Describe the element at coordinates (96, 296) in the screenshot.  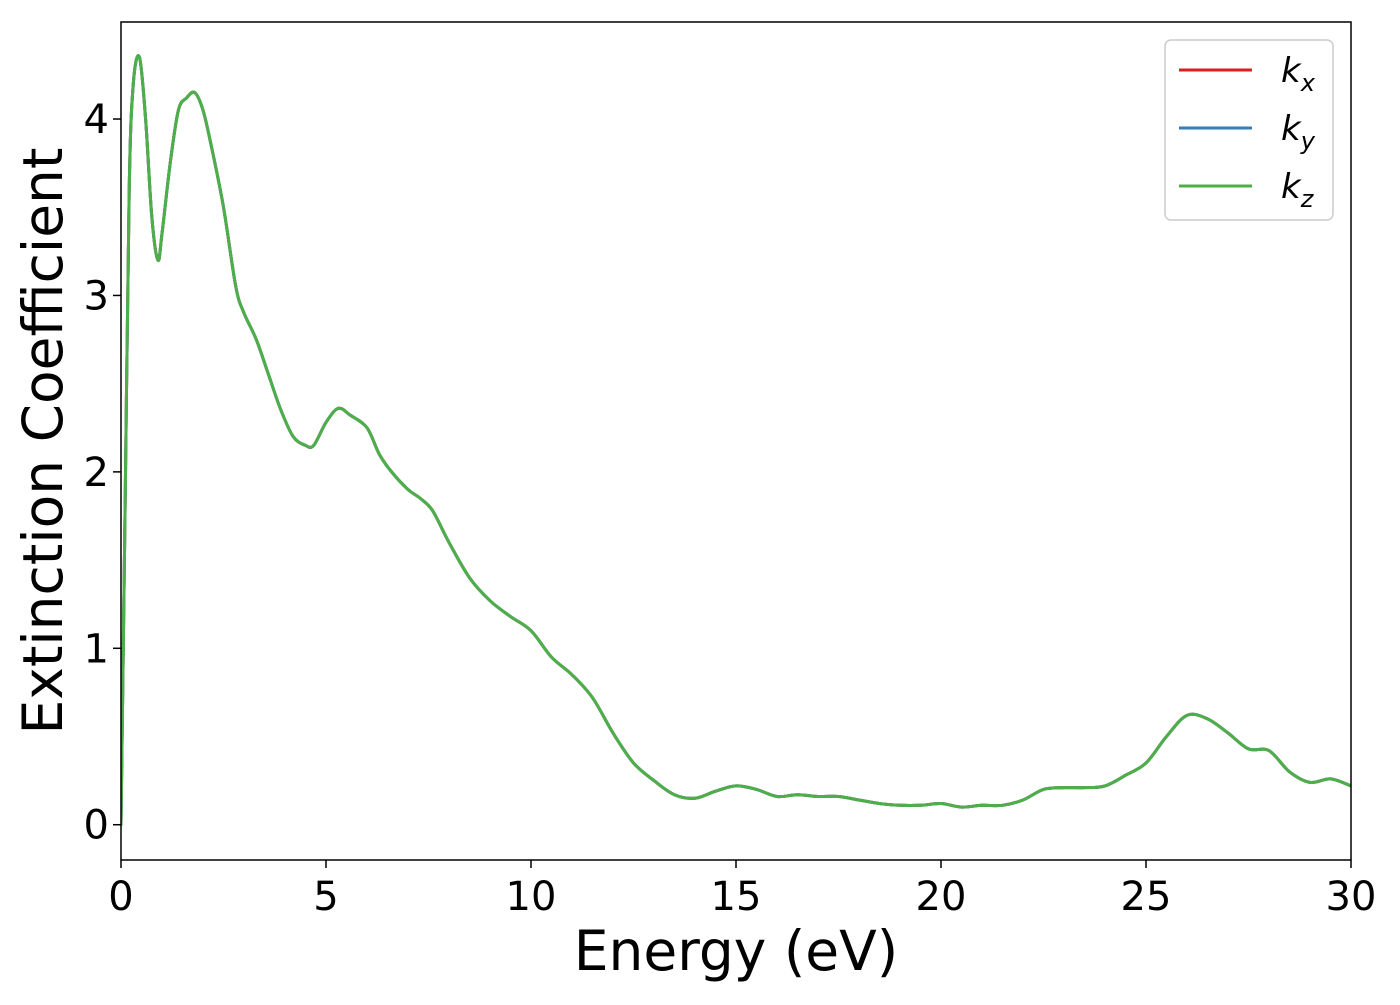
I see `y-tick-label: 3` at that location.